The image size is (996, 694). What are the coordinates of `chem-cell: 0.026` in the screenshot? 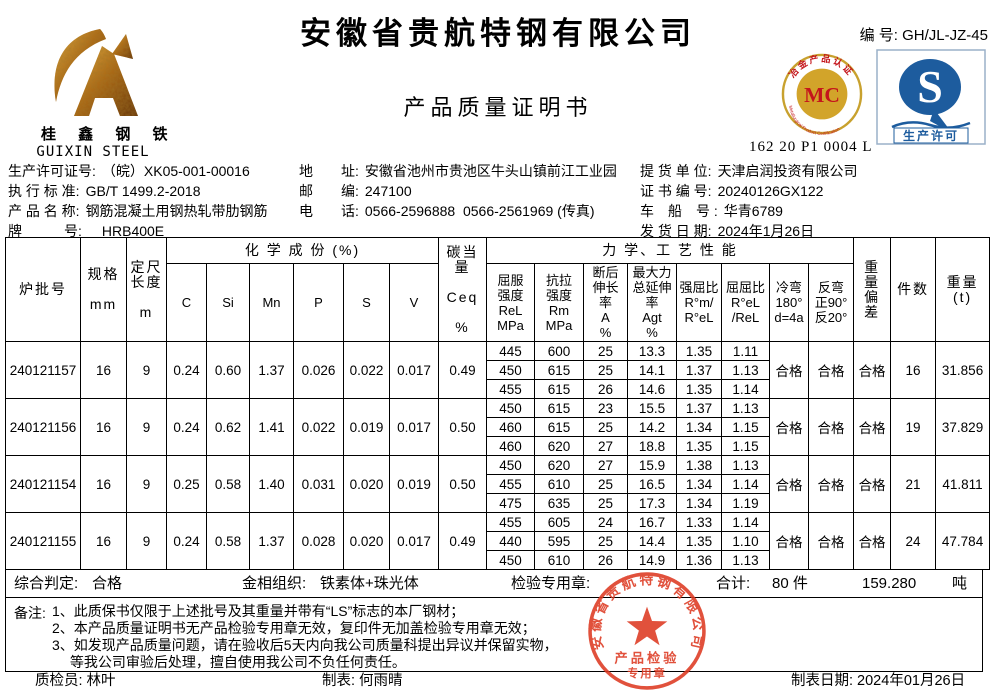 It's located at (318, 370).